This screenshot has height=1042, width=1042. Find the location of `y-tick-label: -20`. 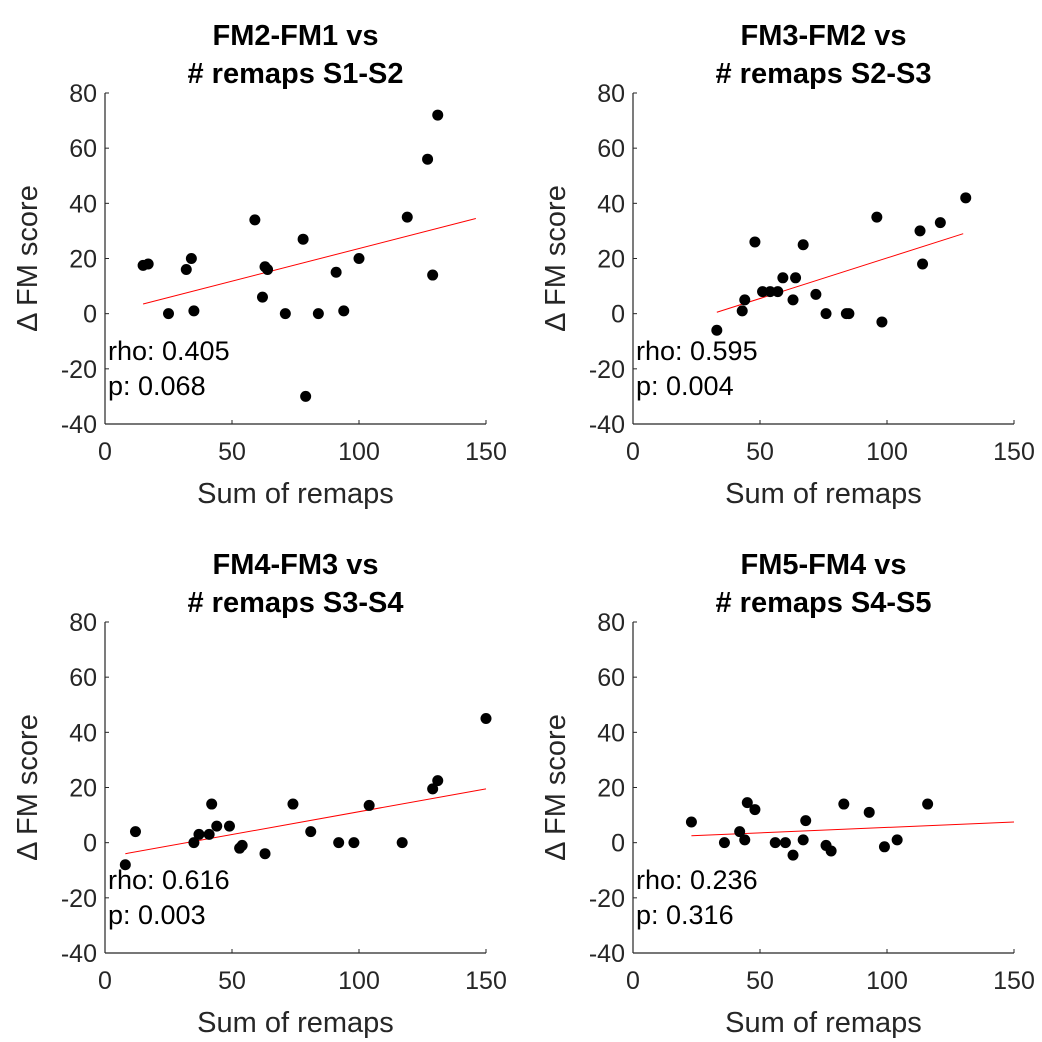

y-tick-label: -20 is located at coordinates (607, 370).